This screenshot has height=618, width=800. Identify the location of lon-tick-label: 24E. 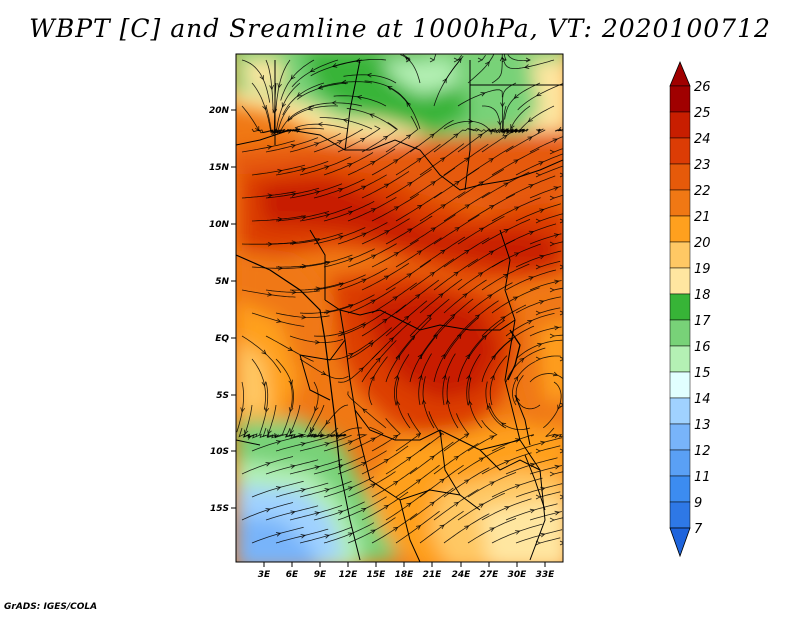
(462, 575).